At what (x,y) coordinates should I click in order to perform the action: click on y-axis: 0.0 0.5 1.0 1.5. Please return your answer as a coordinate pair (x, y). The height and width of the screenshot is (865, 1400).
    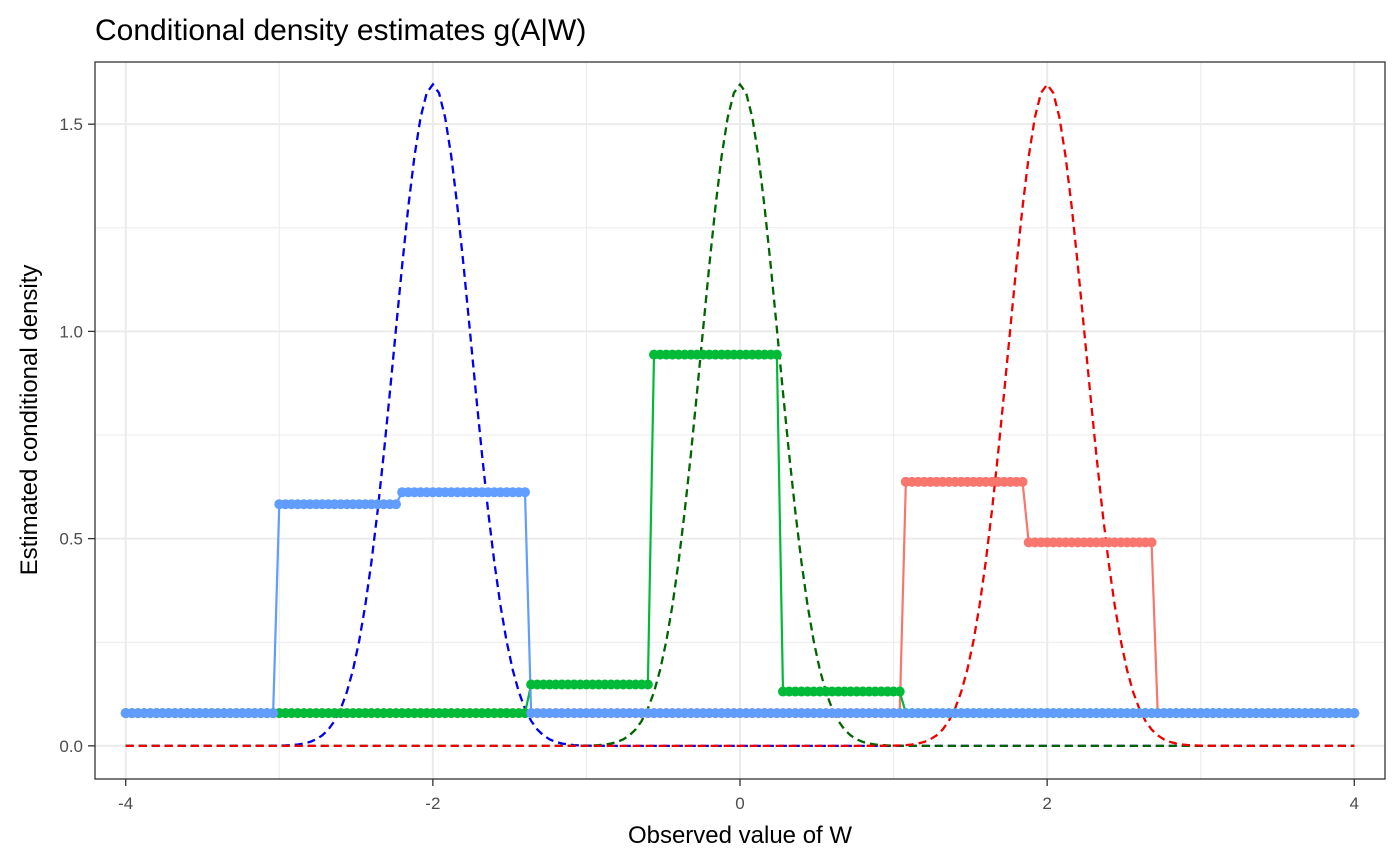
    Looking at the image, I should click on (77, 435).